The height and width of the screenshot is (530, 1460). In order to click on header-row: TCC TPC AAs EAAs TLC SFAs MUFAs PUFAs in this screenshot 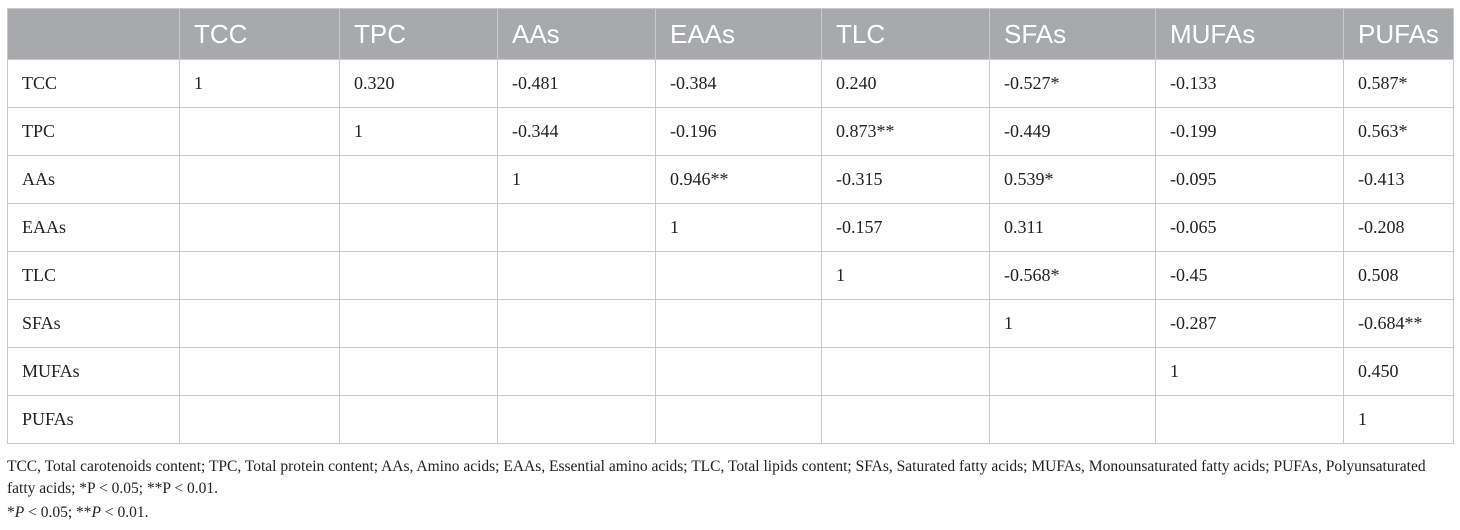, I will do `click(730, 34)`.